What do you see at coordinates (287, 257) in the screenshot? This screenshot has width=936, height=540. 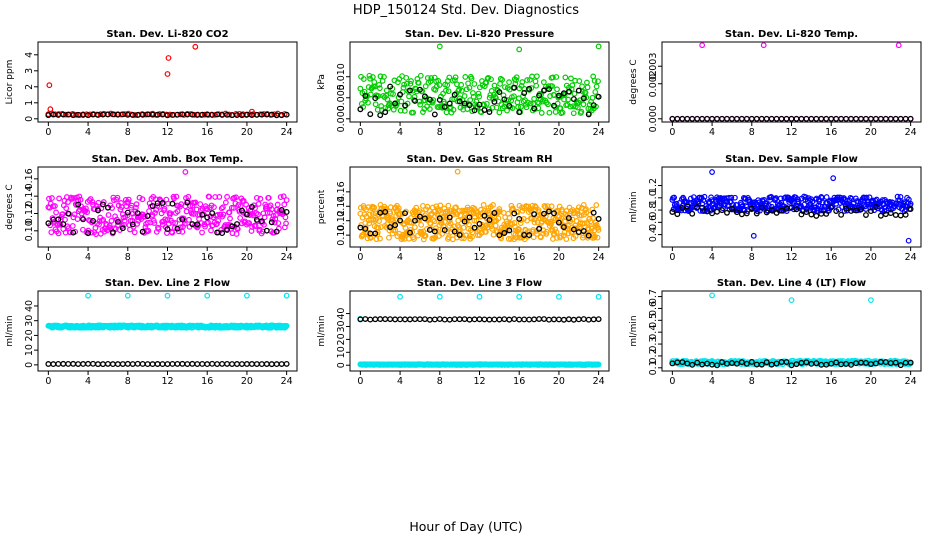 I see `x-tick-label: 24` at bounding box center [287, 257].